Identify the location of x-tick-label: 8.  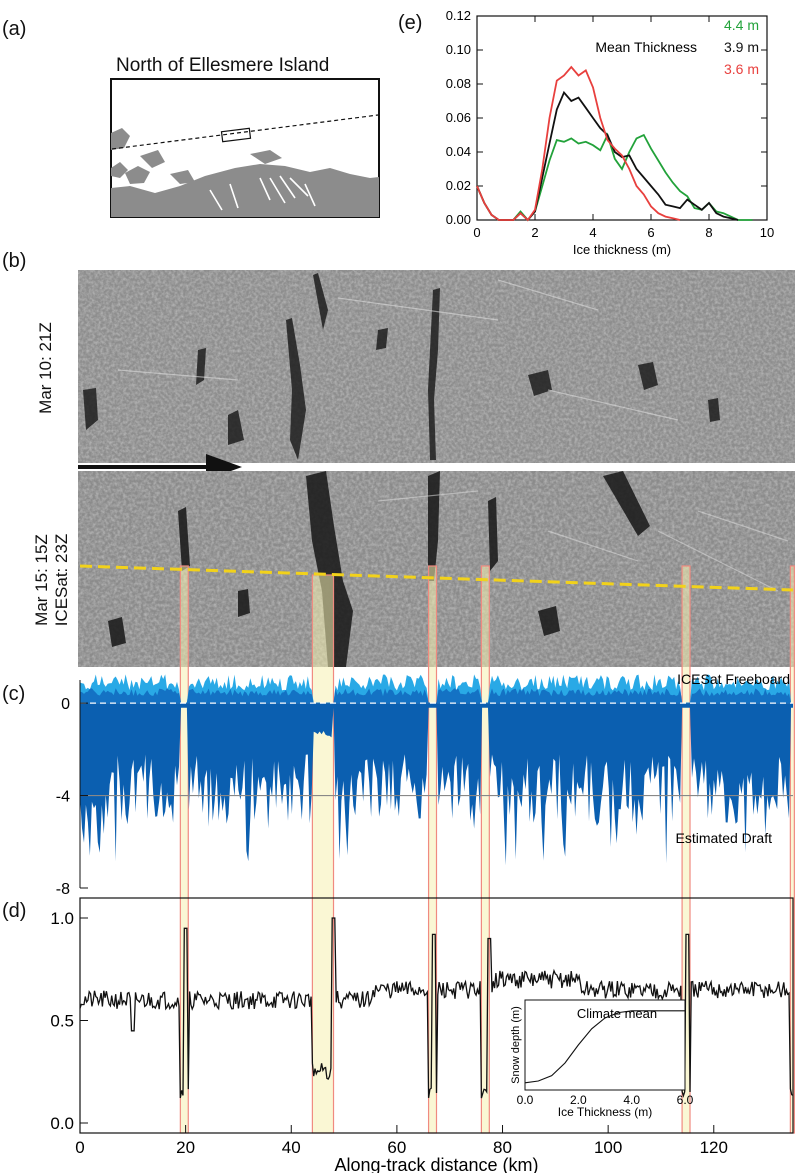
(708, 232).